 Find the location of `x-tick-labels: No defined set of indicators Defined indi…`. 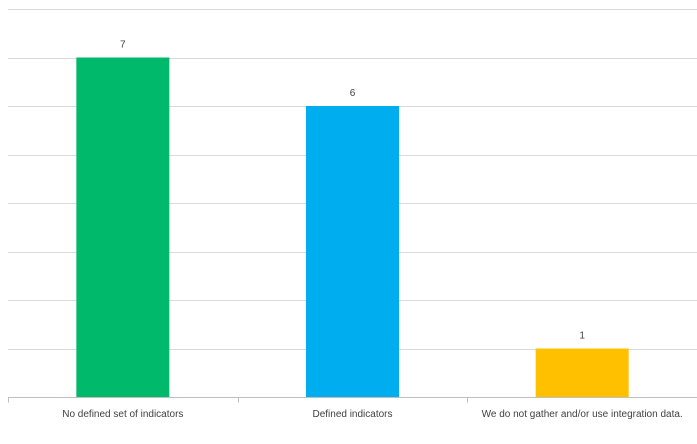

x-tick-labels: No defined set of indicators Defined indi… is located at coordinates (372, 414).